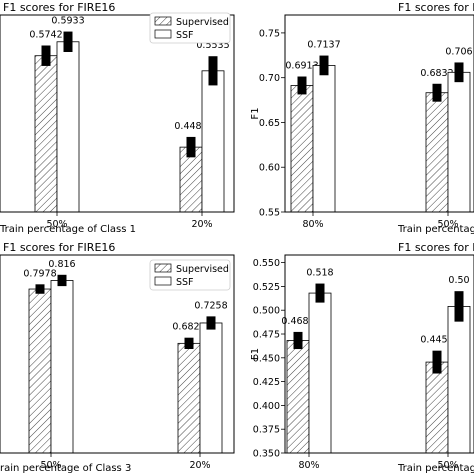 This screenshot has width=474, height=474. I want to click on y-tick-label: 0.525, so click(266, 287).